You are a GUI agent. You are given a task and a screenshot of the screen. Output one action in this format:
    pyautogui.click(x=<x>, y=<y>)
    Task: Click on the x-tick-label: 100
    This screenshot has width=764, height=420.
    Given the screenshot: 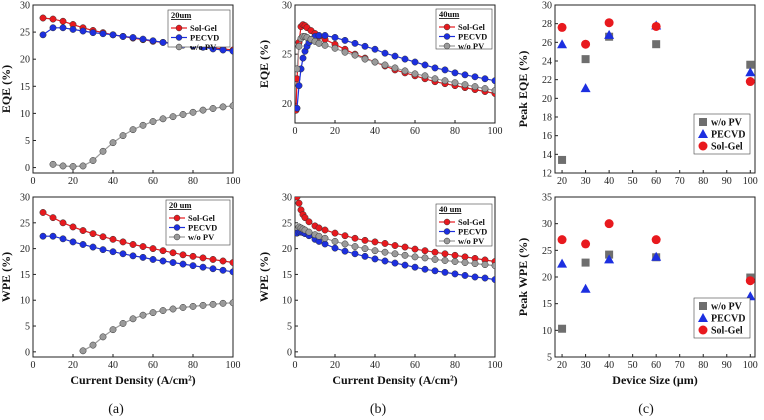 What is the action you would take?
    pyautogui.click(x=750, y=181)
    